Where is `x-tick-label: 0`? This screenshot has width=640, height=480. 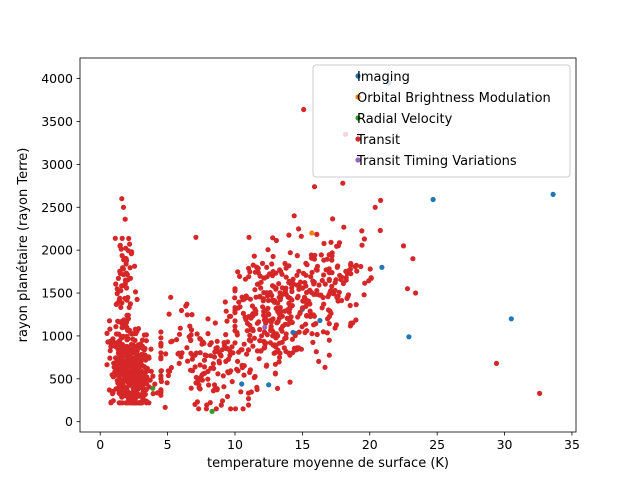 x-tick-label: 0 is located at coordinates (100, 444).